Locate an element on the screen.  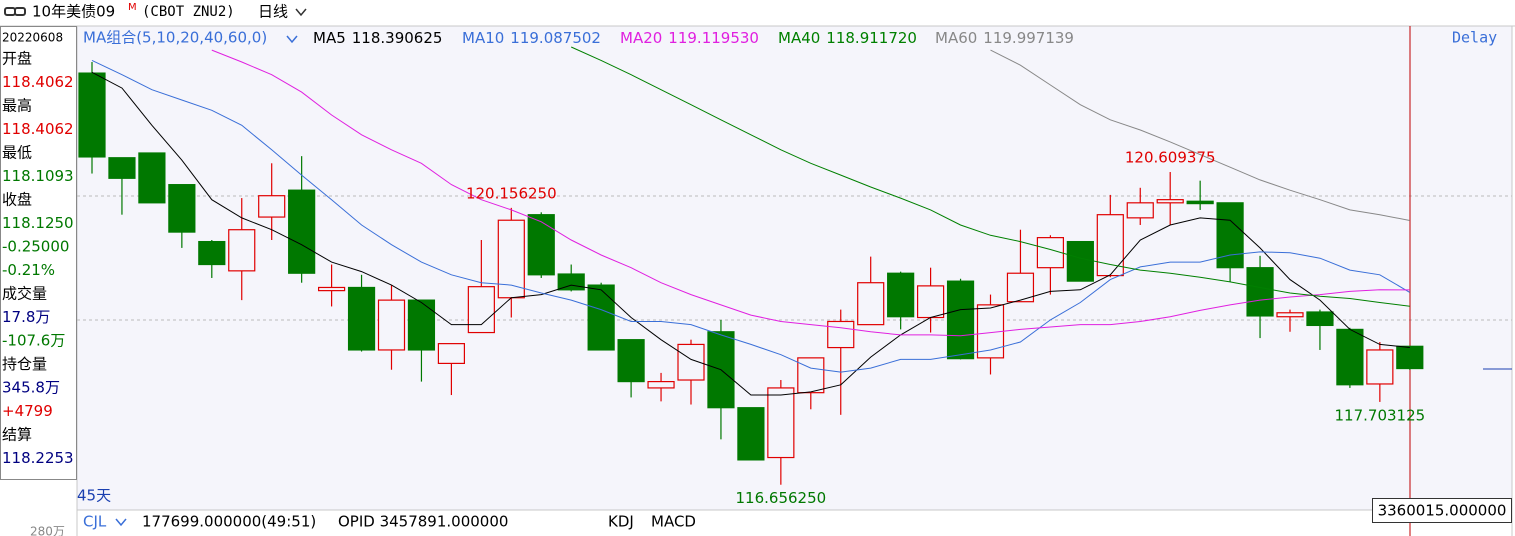
tab: KDJ is located at coordinates (621, 522).